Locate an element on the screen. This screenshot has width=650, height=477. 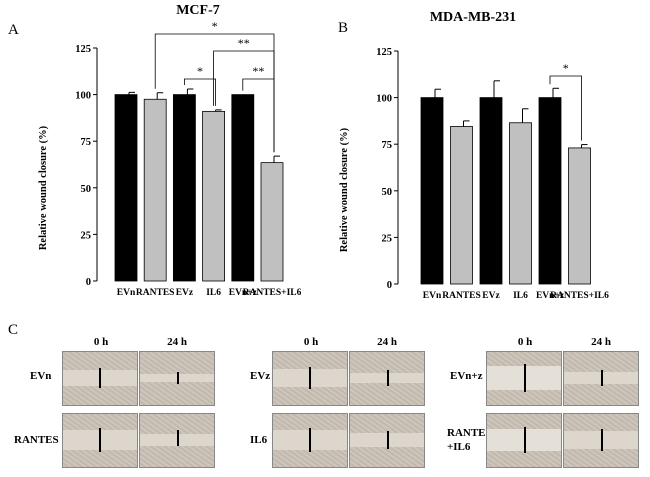
row-label-evn-z: EVn+z is located at coordinates (466, 376).